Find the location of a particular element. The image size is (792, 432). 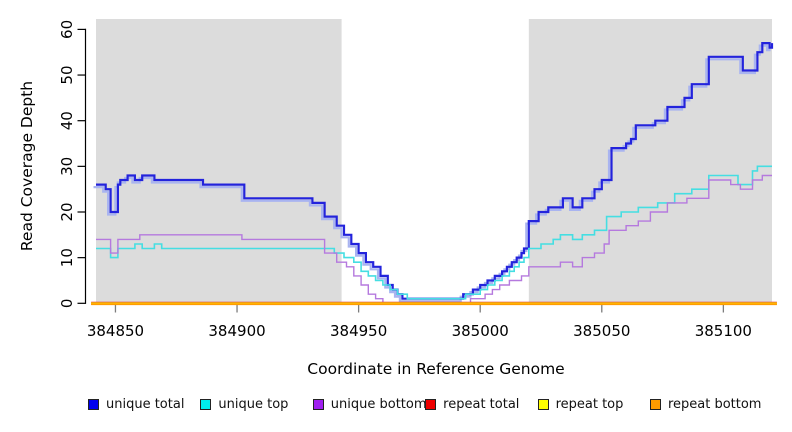

legend-item-unique-top: unique top is located at coordinates (256, 404).